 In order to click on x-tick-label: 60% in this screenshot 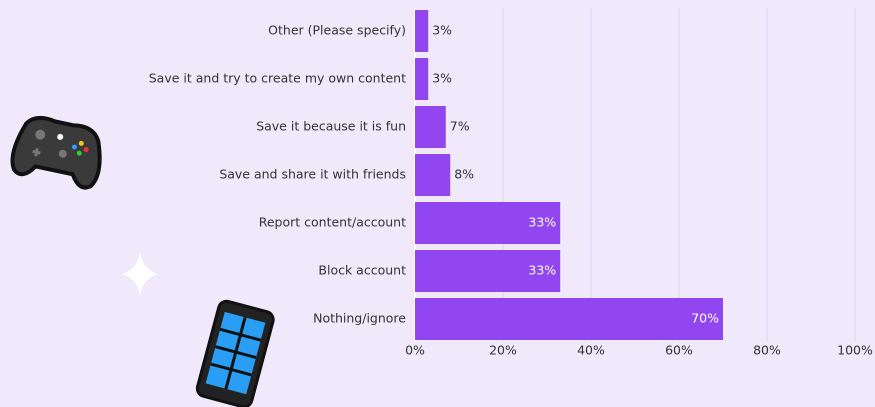, I will do `click(679, 350)`.